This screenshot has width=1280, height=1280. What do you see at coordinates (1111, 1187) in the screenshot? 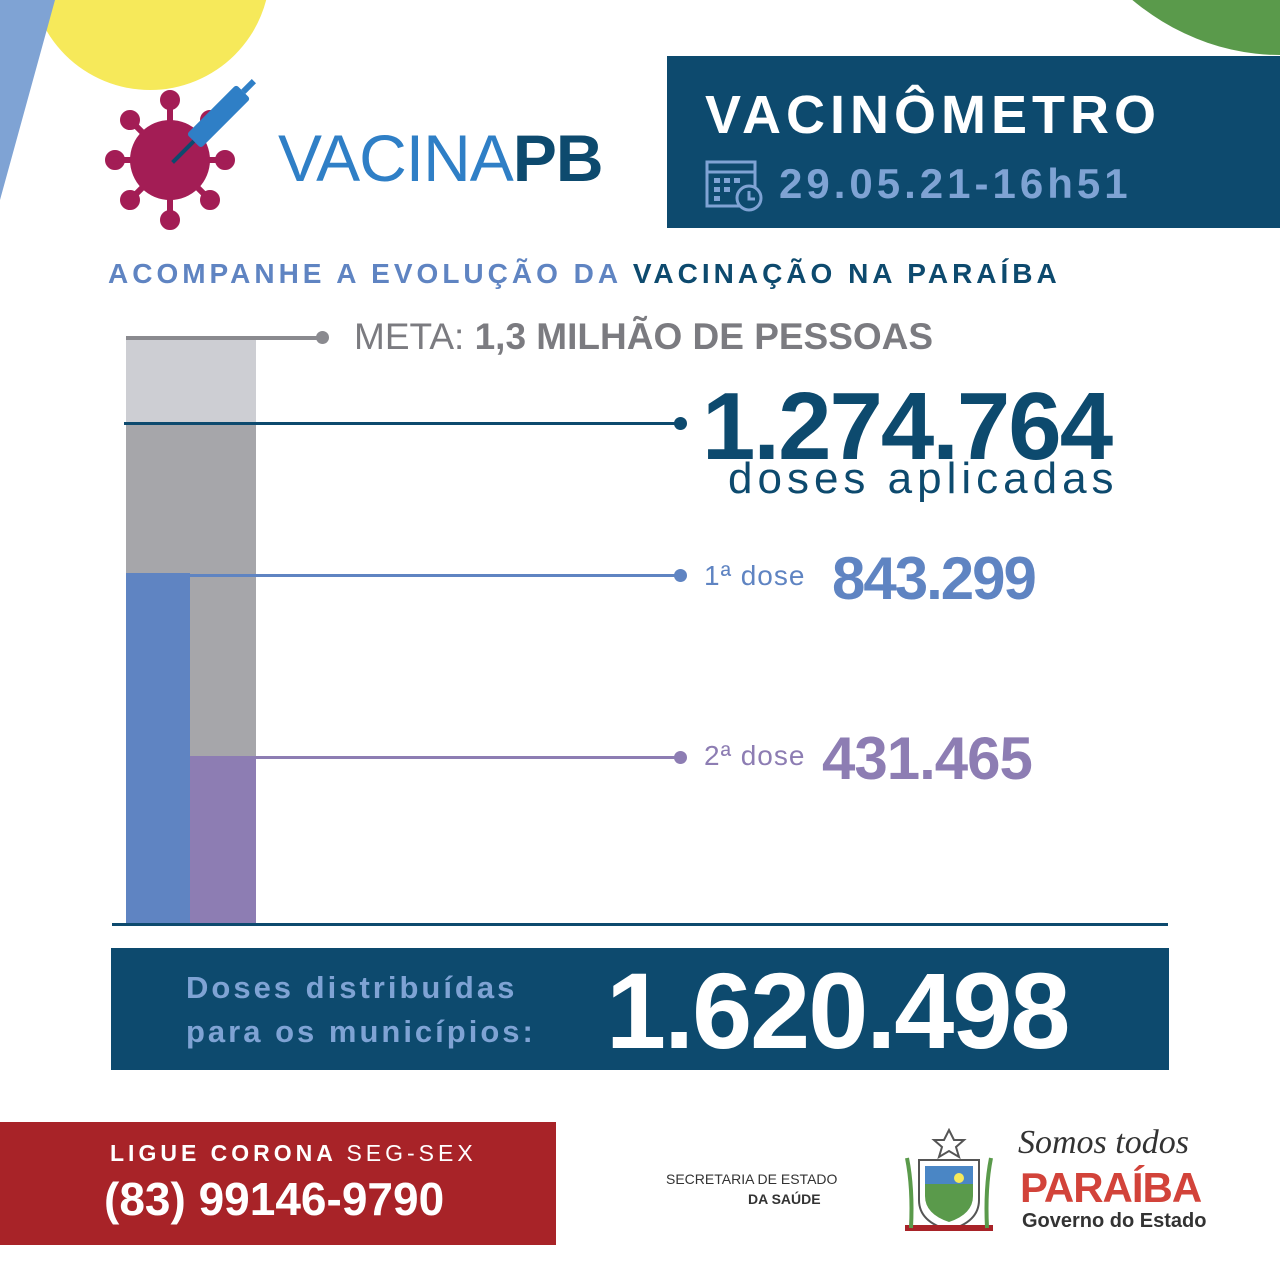
I see `gov-state: PARAÍBA` at bounding box center [1111, 1187].